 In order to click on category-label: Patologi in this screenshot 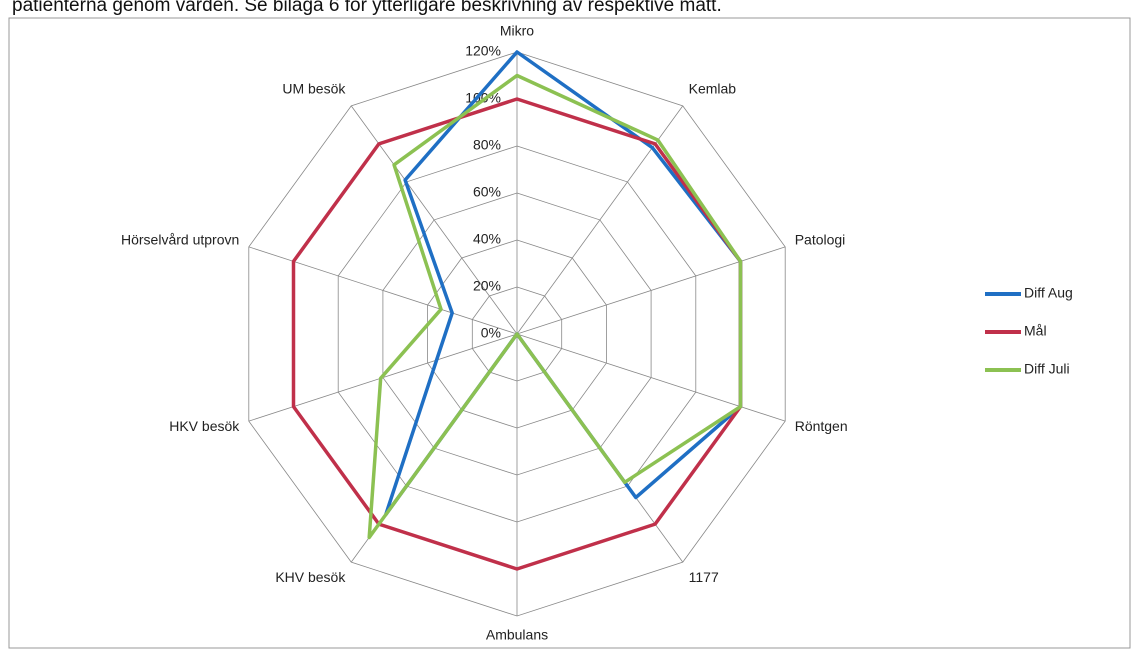, I will do `click(820, 239)`.